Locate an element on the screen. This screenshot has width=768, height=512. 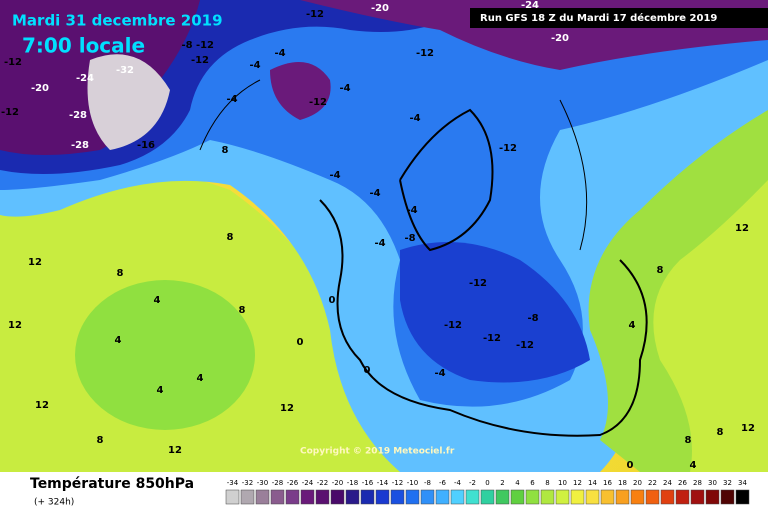
deep-blue-region is located at coordinates (495, 312).